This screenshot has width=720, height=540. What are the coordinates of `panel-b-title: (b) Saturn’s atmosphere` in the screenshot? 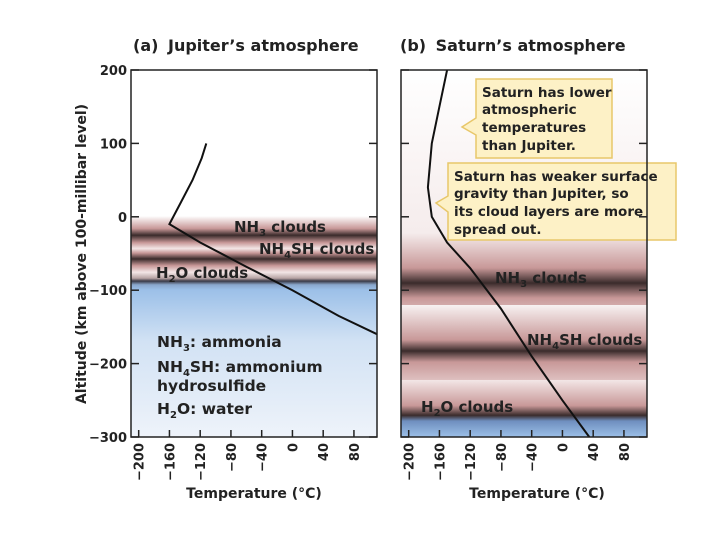 It's located at (513, 45).